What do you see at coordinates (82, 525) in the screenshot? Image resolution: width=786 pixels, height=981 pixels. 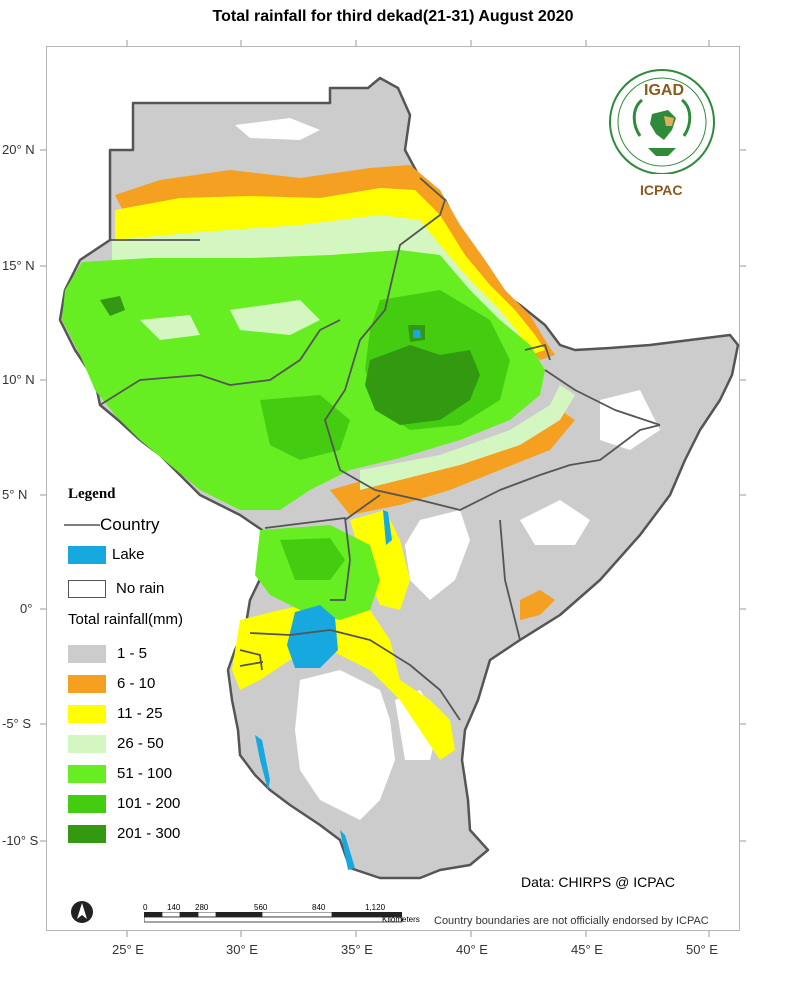 I see `legend-country-line` at bounding box center [82, 525].